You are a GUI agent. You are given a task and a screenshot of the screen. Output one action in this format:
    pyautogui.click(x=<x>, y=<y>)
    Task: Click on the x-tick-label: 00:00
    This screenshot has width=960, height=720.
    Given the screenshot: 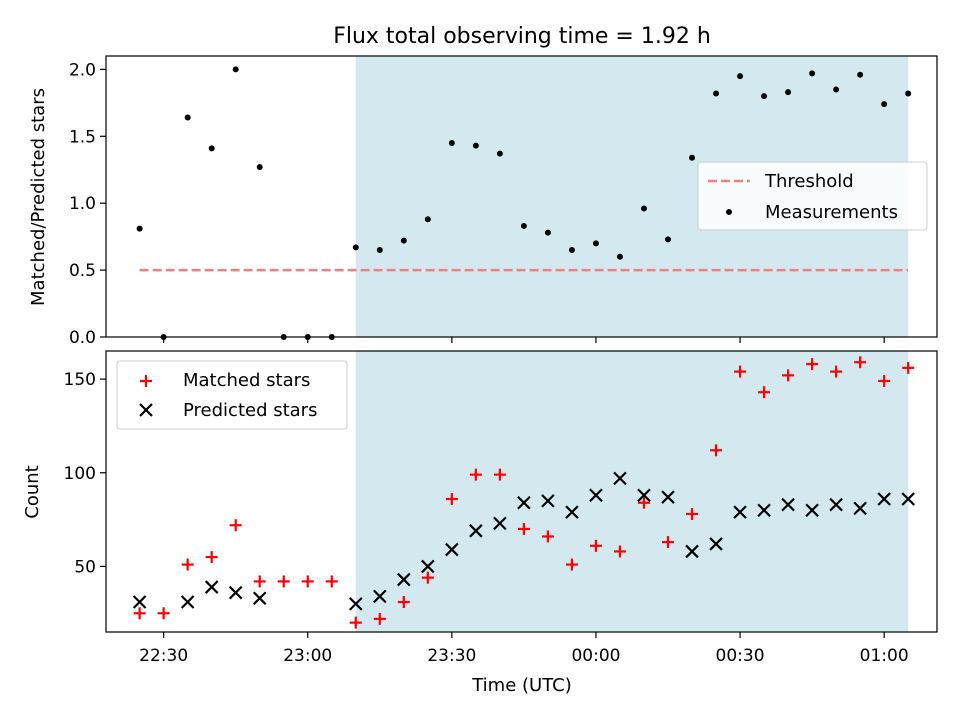 What is the action you would take?
    pyautogui.click(x=595, y=656)
    